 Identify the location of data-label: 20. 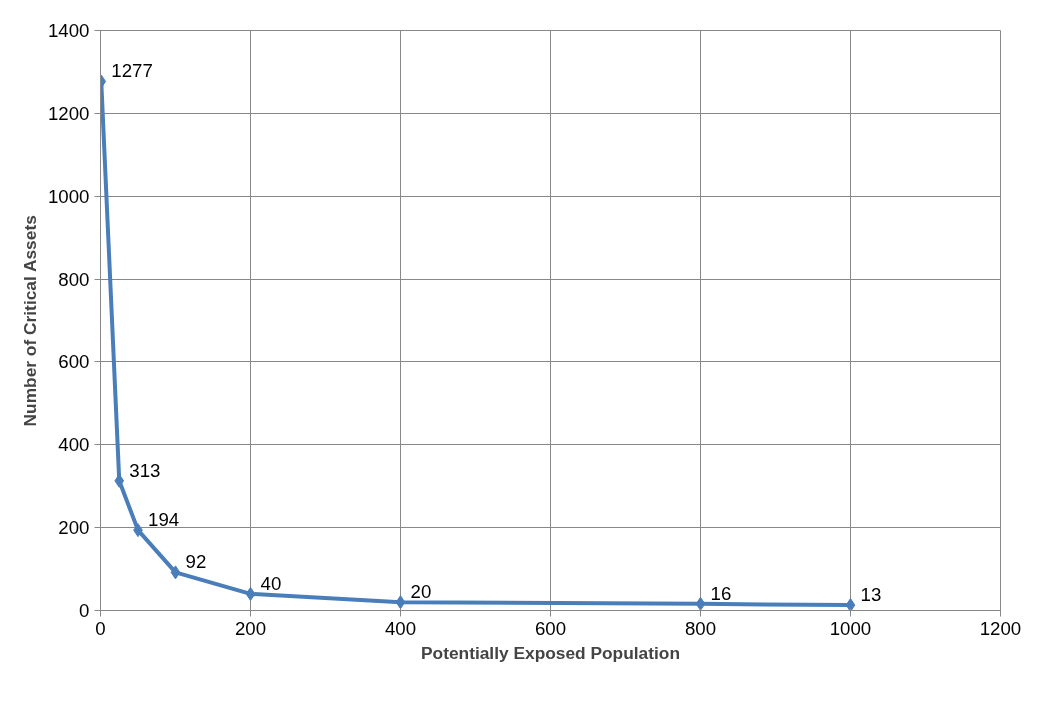
(421, 592).